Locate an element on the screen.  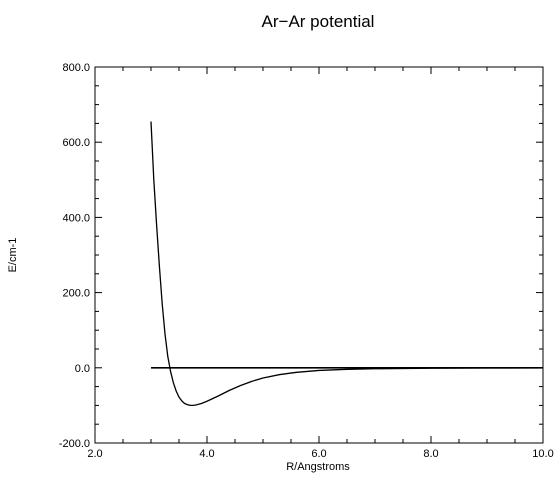
x-tick-label: 6.0 is located at coordinates (318, 454).